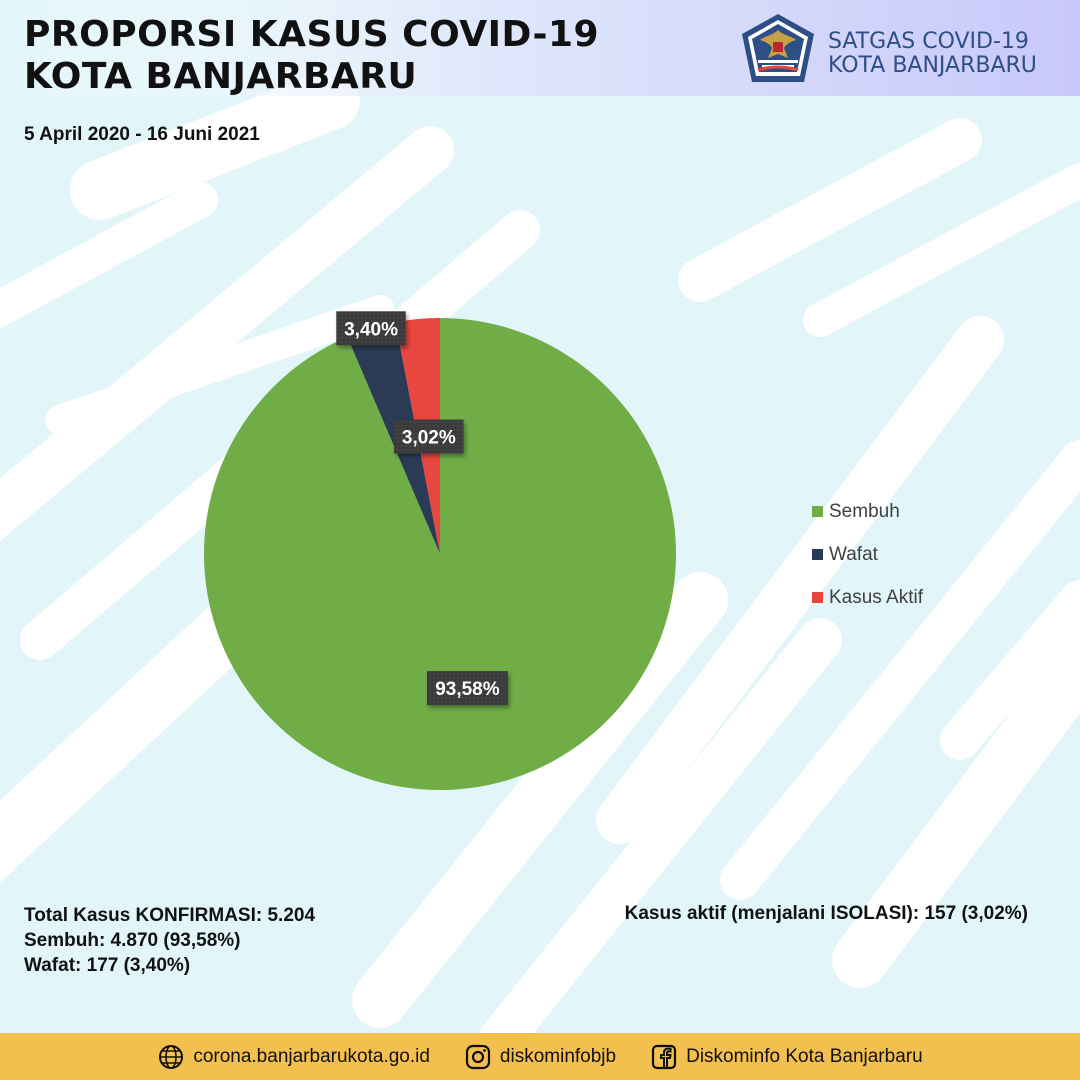 The width and height of the screenshot is (1080, 1080). Describe the element at coordinates (142, 134) in the screenshot. I see `date-range: 5 April 2020 - 16 Juni 2021` at that location.